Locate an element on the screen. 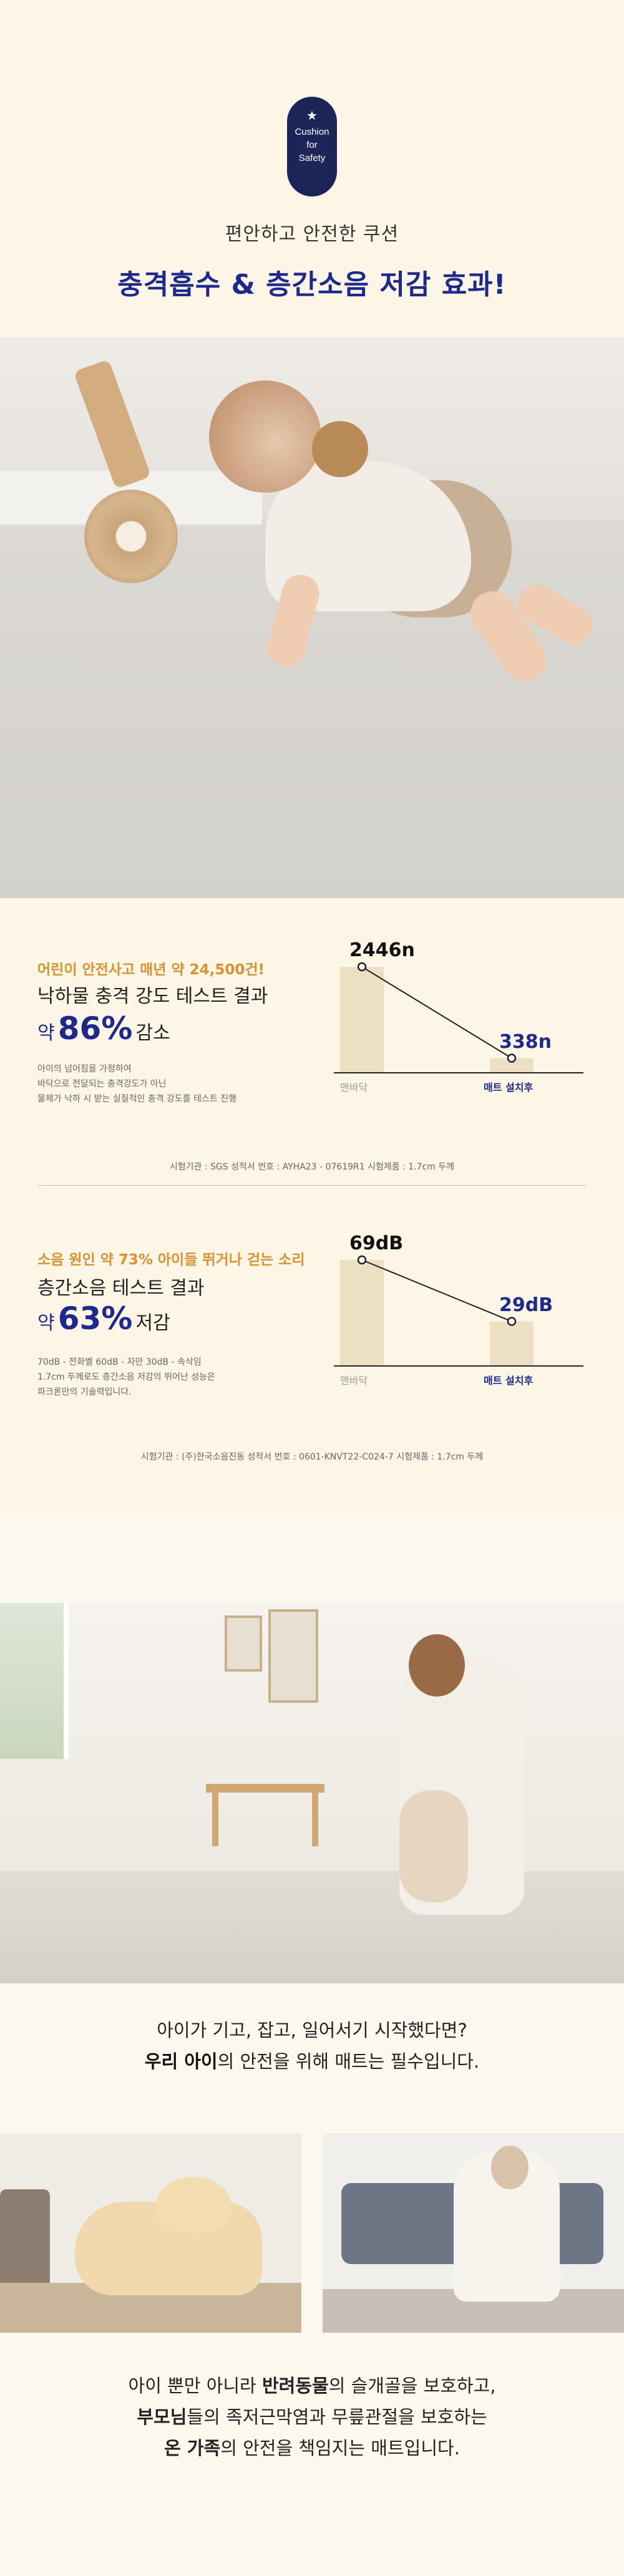 This screenshot has height=2576, width=624. dog-head is located at coordinates (193, 2205).